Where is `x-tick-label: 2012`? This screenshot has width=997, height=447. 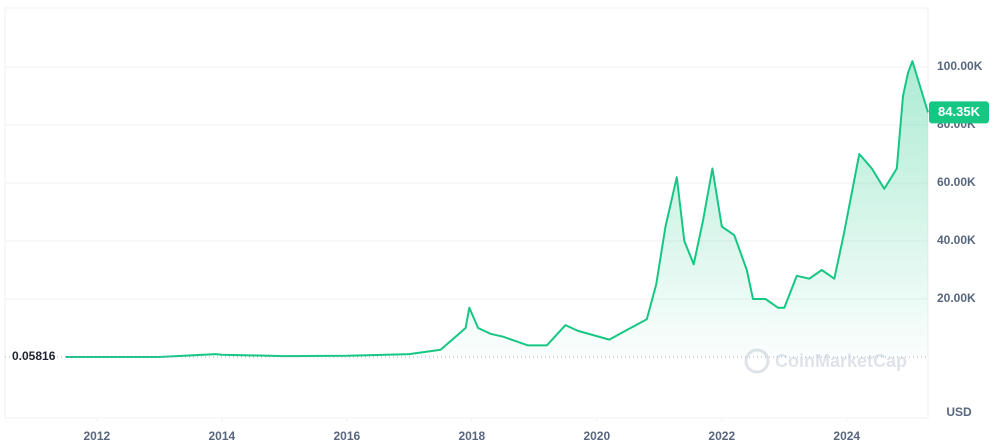 x-tick-label: 2012 is located at coordinates (97, 436).